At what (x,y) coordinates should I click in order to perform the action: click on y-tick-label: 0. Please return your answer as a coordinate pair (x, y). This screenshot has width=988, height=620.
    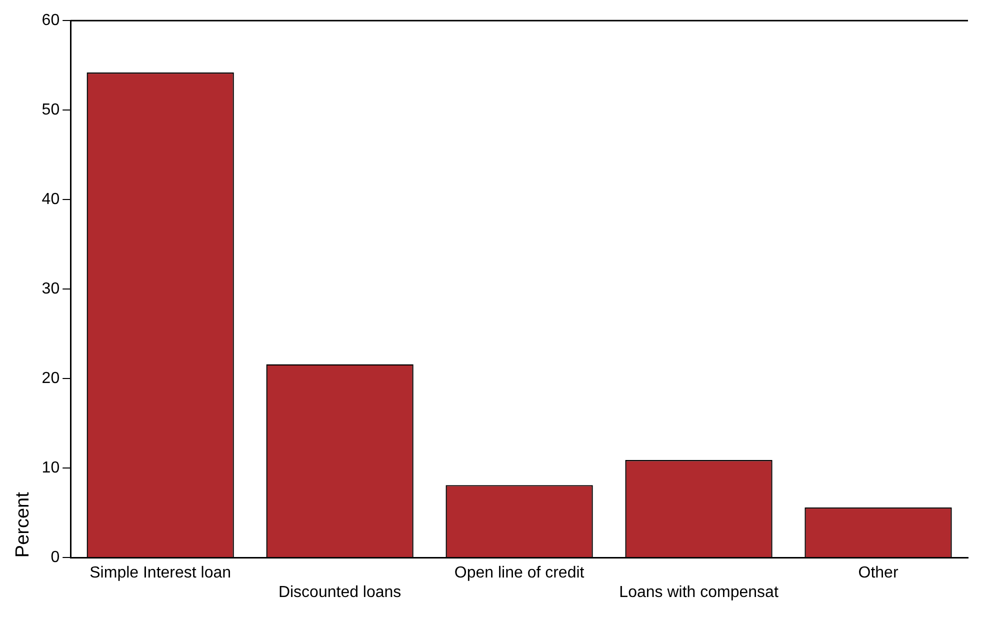
    Looking at the image, I should click on (55, 557).